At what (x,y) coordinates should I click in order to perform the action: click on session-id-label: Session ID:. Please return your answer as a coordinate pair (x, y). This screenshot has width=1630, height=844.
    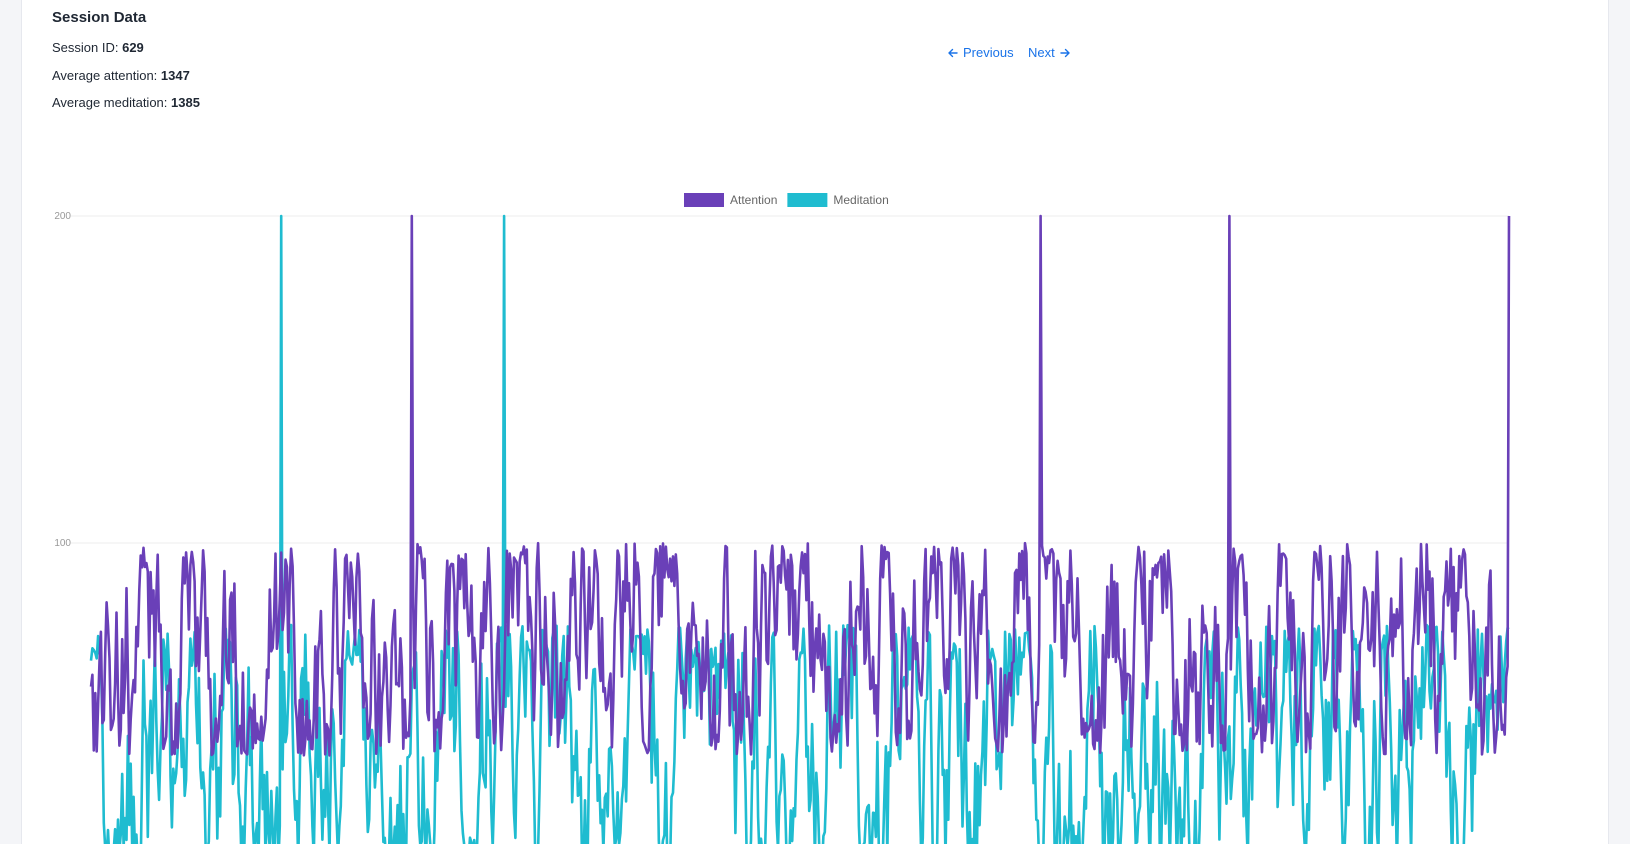
    Looking at the image, I should click on (87, 47).